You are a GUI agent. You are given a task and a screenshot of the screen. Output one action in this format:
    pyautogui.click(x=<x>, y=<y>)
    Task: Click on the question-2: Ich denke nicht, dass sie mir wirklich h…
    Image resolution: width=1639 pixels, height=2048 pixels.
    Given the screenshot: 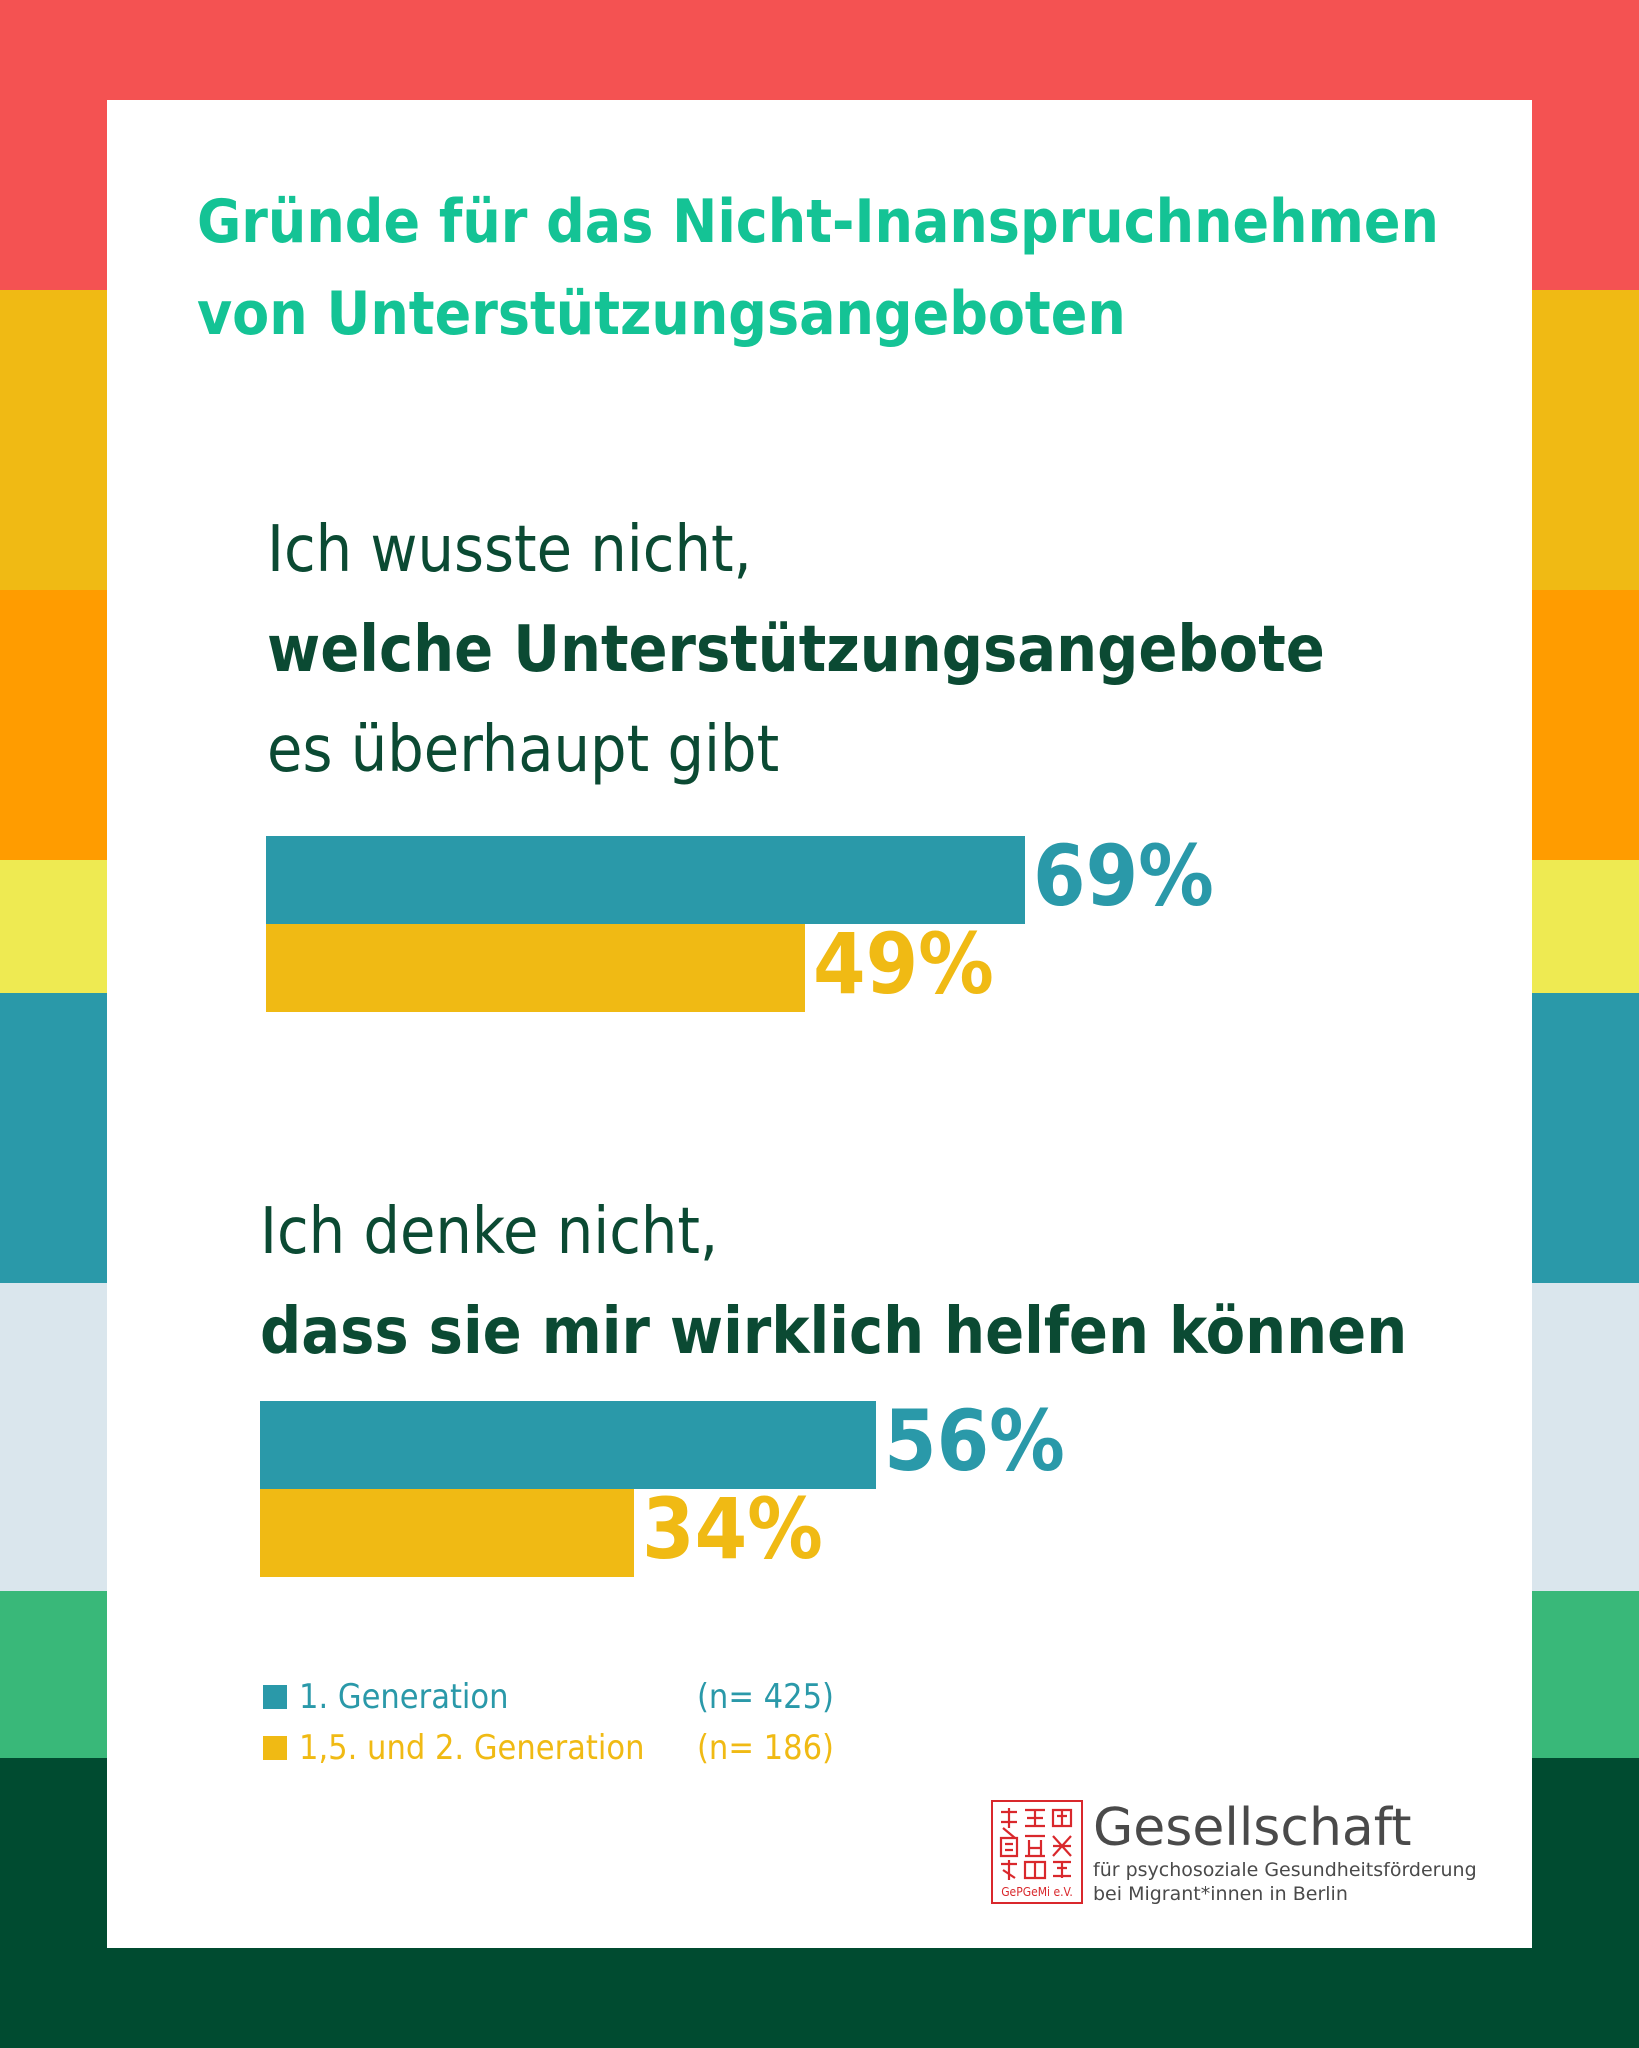 What is the action you would take?
    pyautogui.click(x=833, y=1282)
    